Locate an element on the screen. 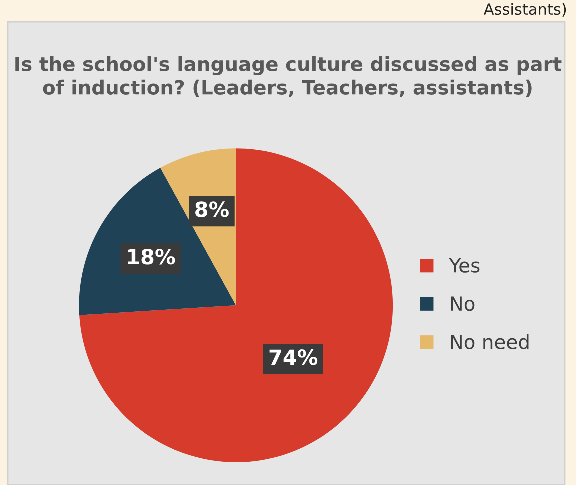 The image size is (576, 485). legend-label: No is located at coordinates (463, 304).